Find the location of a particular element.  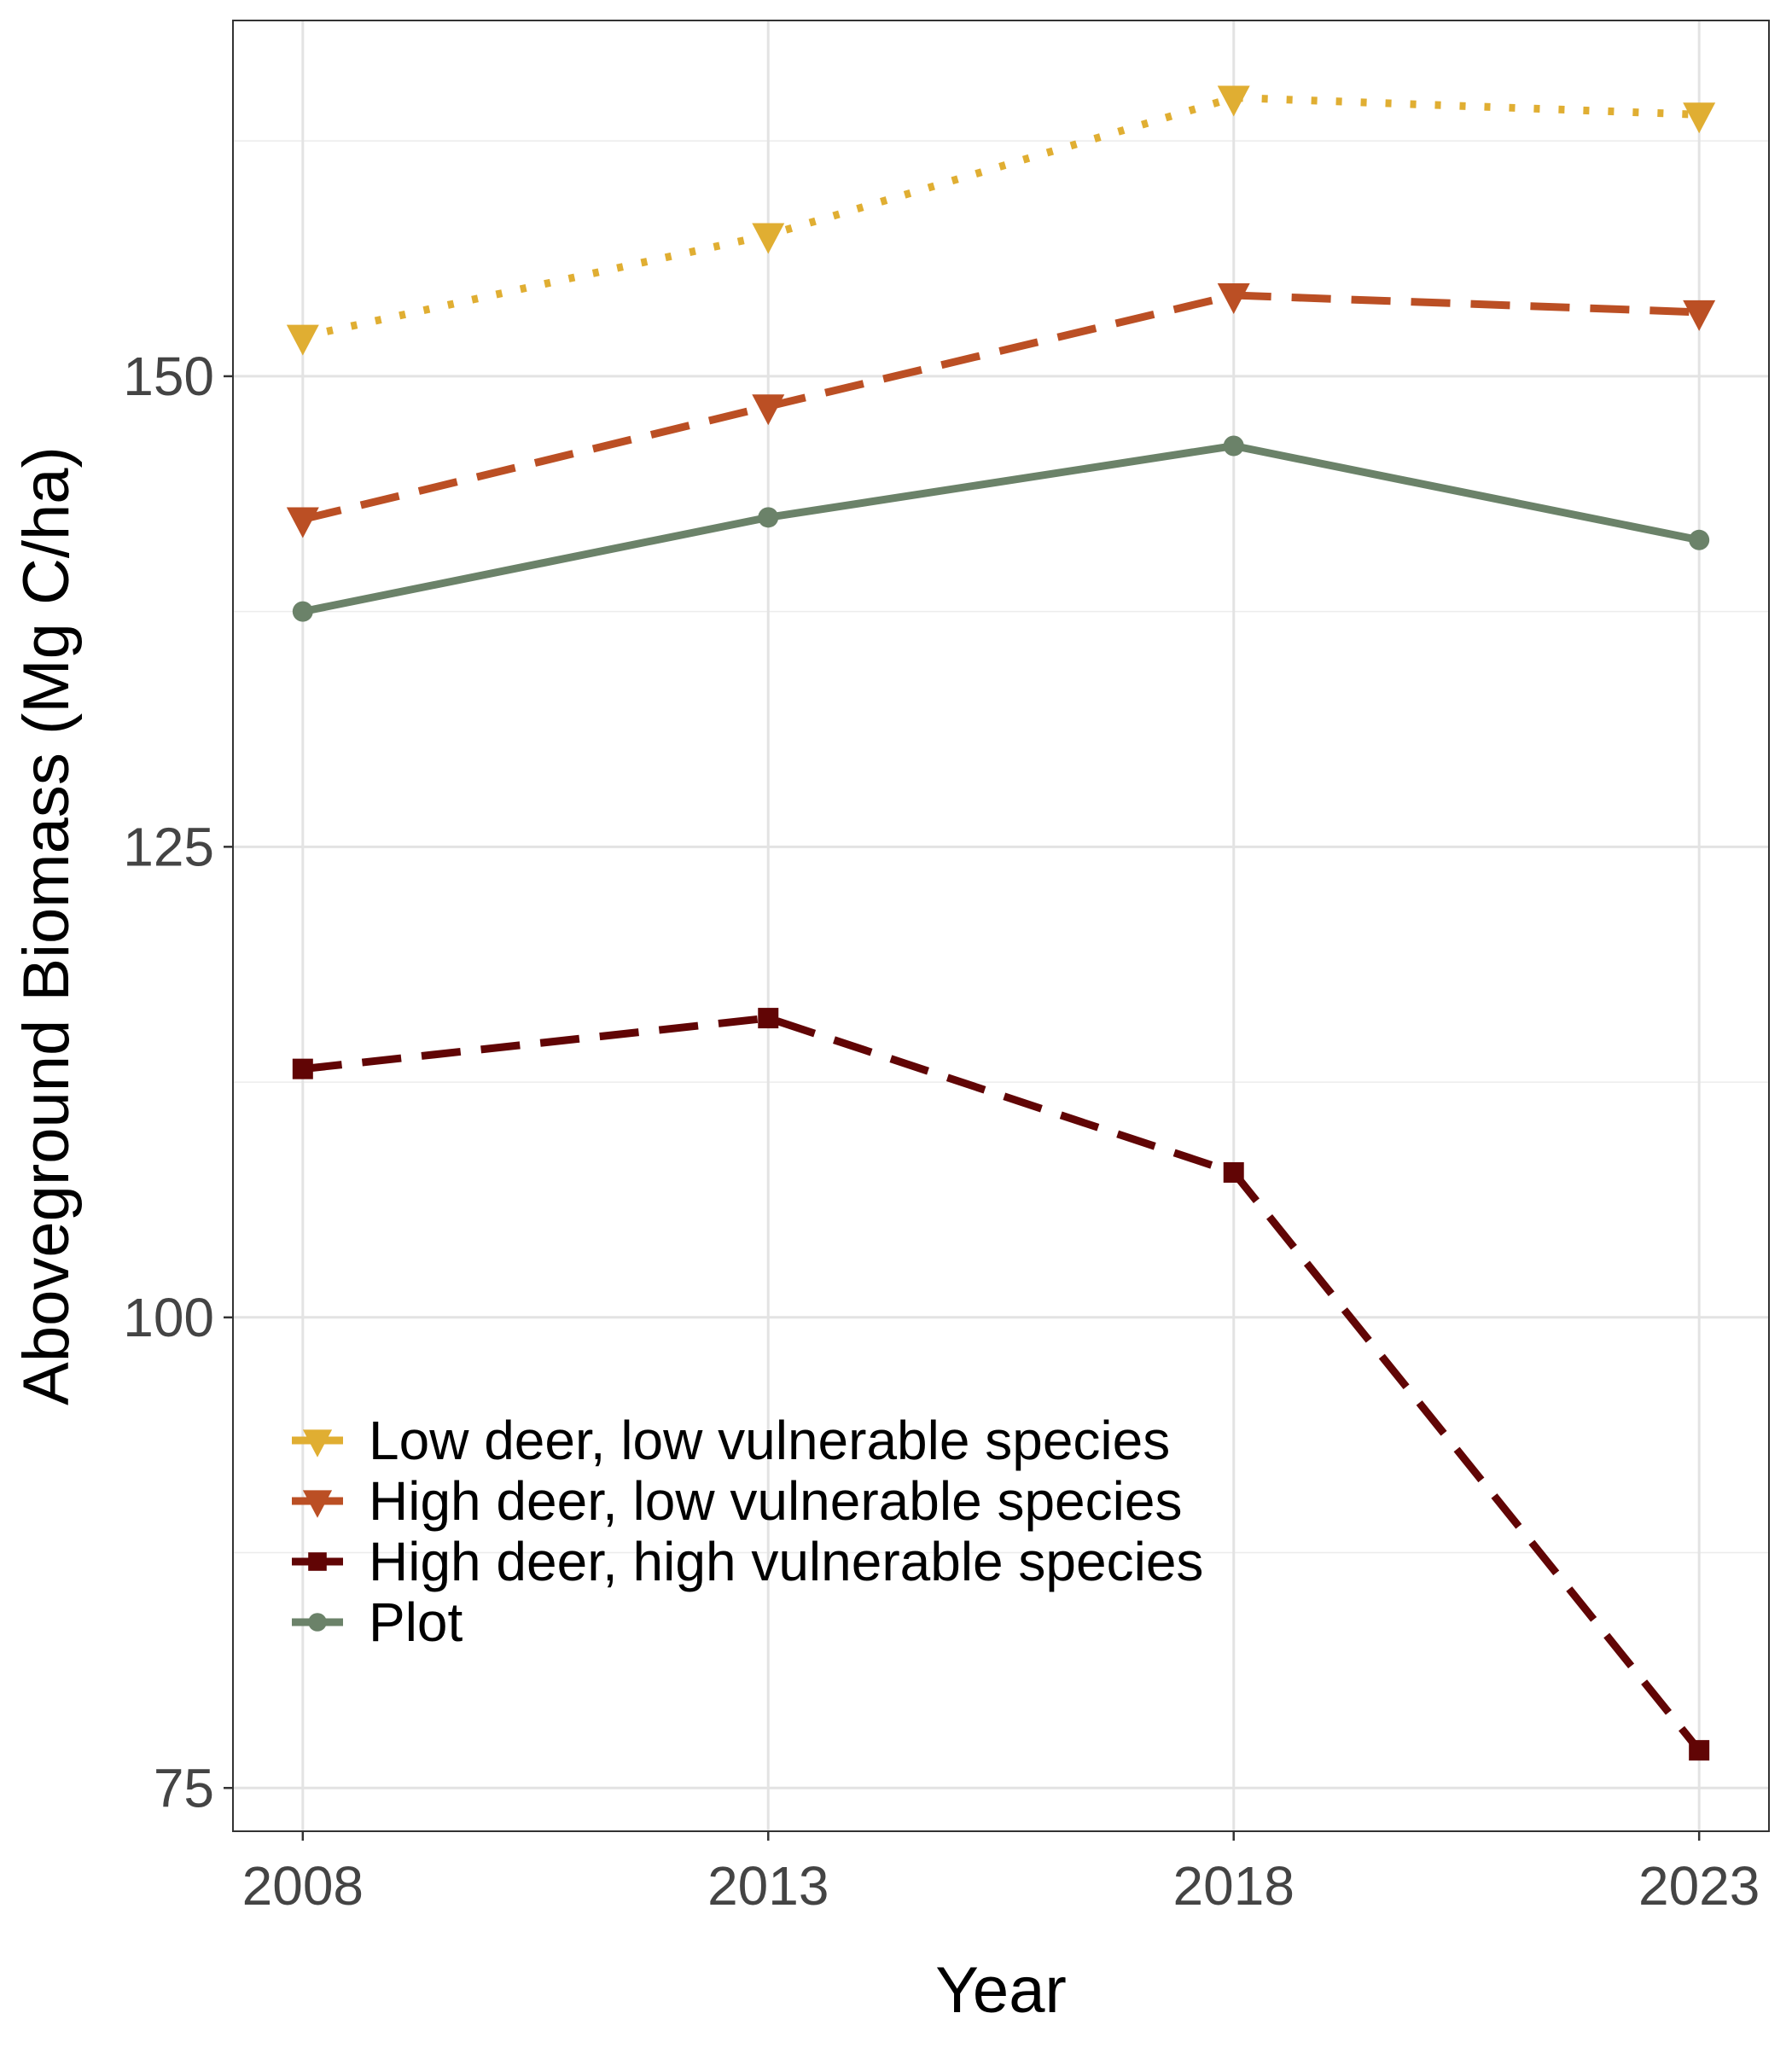

legend-label: High deer, high vulnerable species is located at coordinates (786, 1561).